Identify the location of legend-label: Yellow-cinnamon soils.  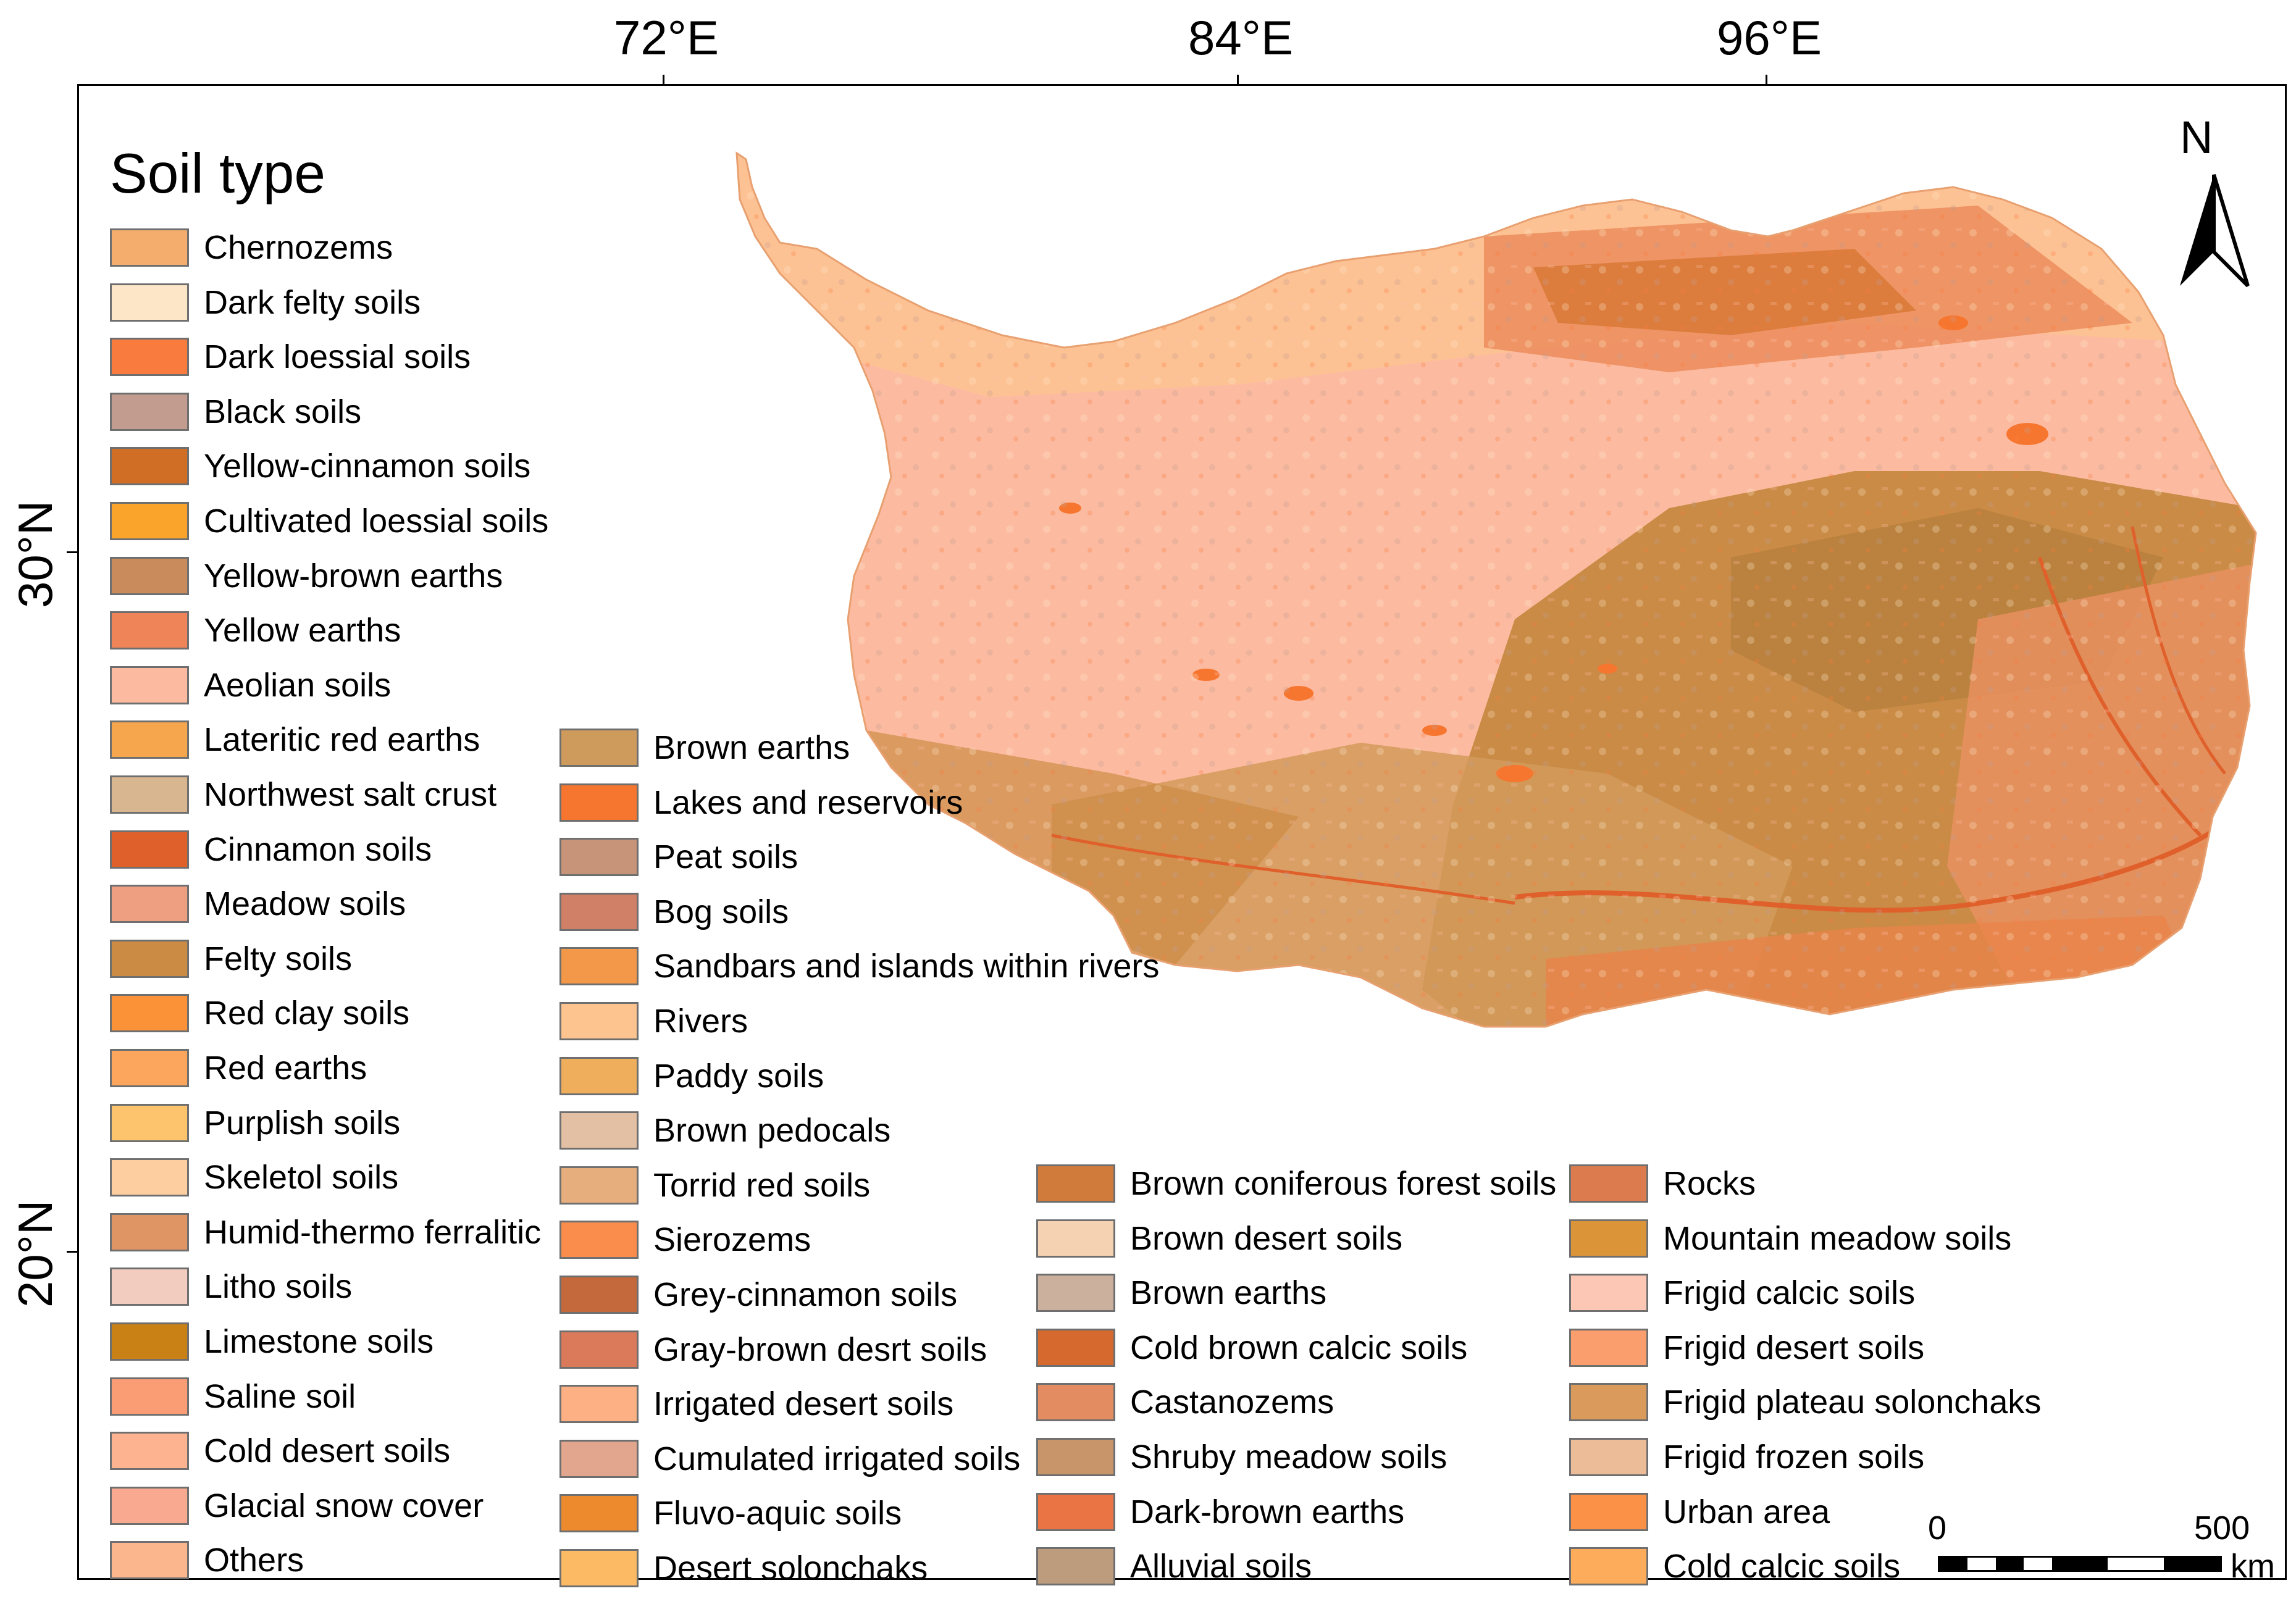
(368, 466).